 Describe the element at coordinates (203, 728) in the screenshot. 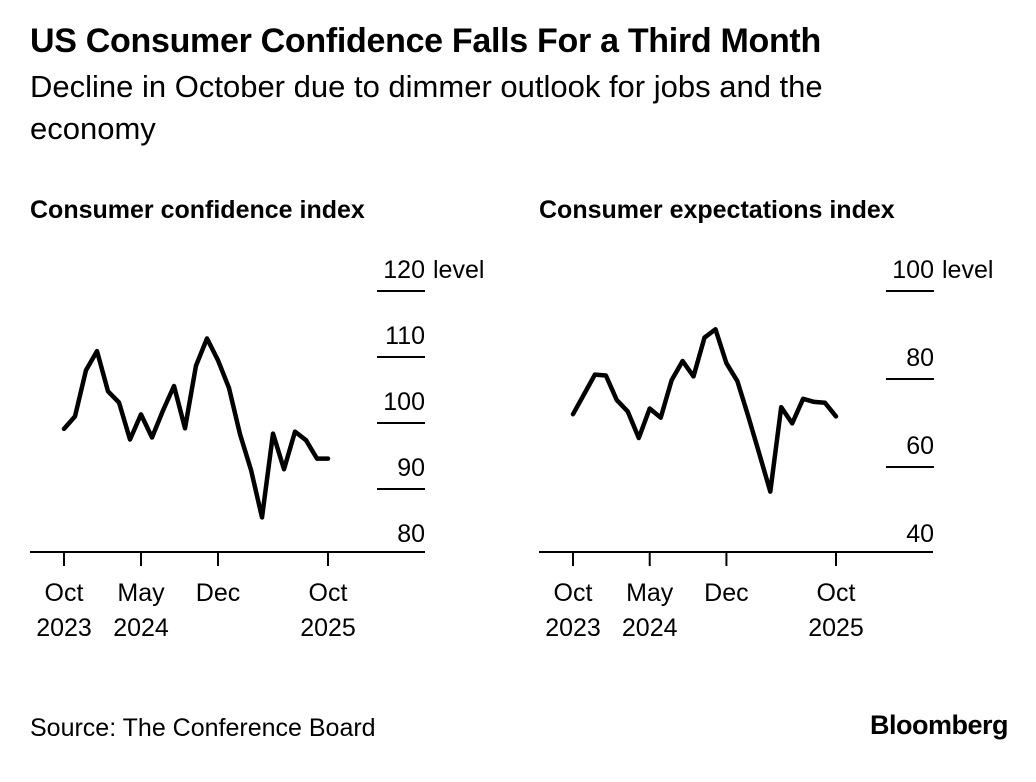

I see `source-note: Source: The Conference Board` at that location.